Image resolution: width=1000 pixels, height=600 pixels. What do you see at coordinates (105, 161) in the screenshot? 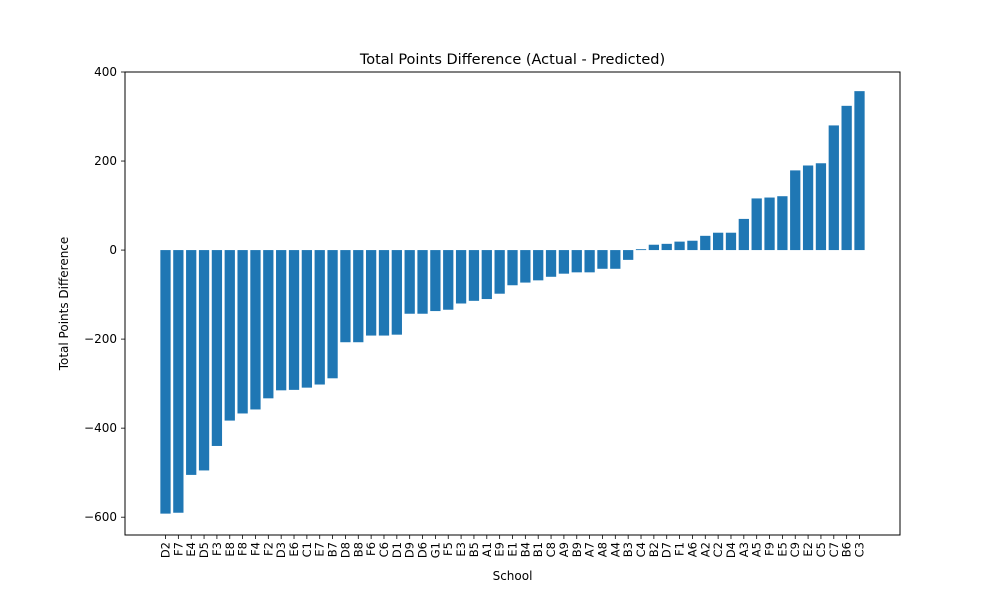
I see `y-tick-label: 200` at bounding box center [105, 161].